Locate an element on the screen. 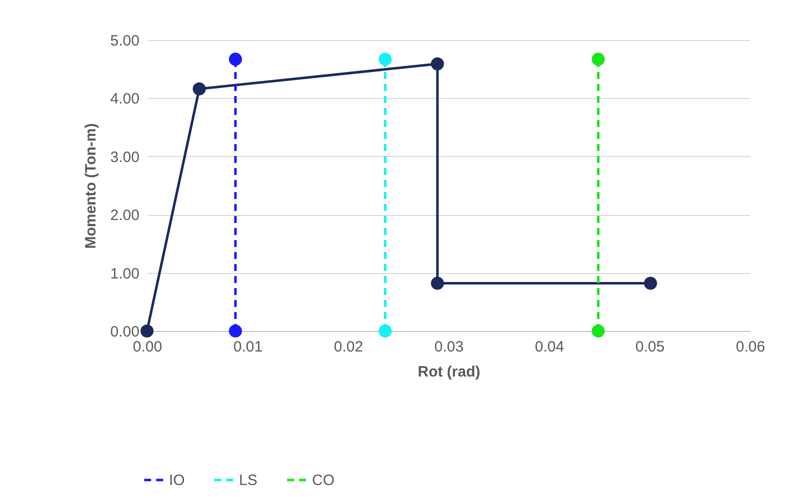  x-tick-label: 0.03 is located at coordinates (449, 347).